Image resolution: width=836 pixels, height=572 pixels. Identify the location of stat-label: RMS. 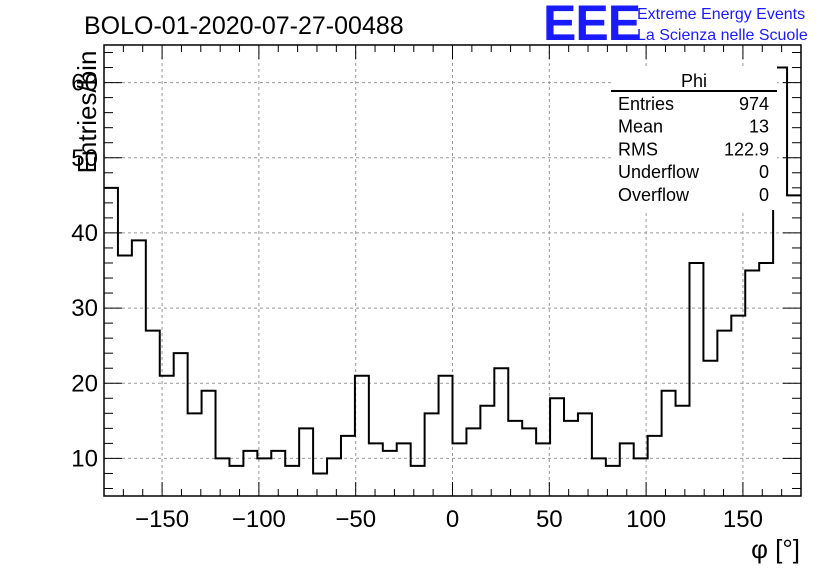
(638, 149).